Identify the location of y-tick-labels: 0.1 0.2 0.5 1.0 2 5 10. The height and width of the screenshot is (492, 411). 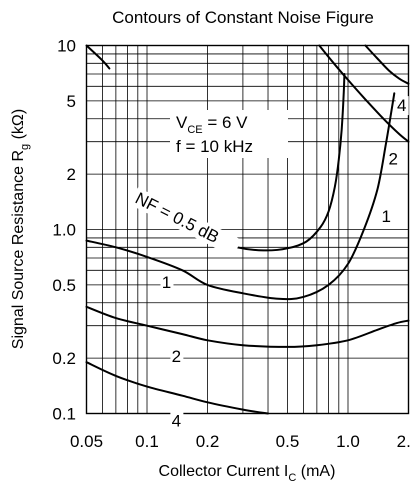
(64, 230).